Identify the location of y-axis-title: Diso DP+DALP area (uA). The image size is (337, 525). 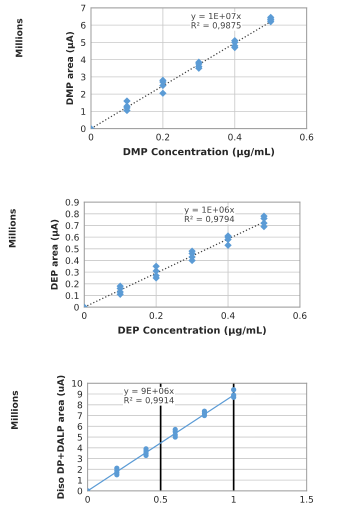
(61, 437).